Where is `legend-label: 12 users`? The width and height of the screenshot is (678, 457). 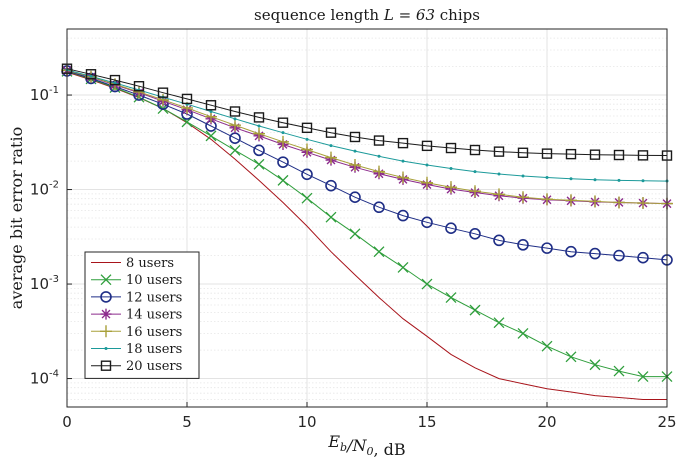
legend-label: 12 users is located at coordinates (154, 297).